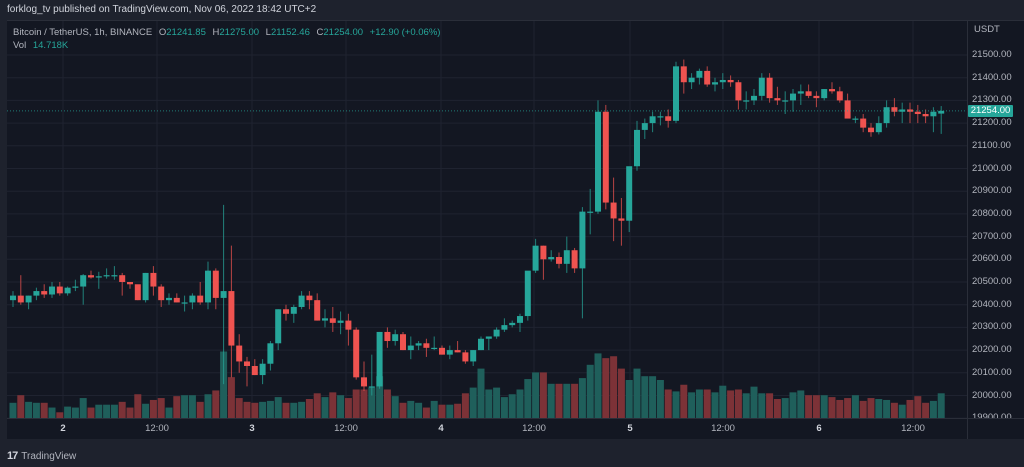 The image size is (1024, 467). Describe the element at coordinates (992, 304) in the screenshot. I see `price-tick: 20400.00` at that location.